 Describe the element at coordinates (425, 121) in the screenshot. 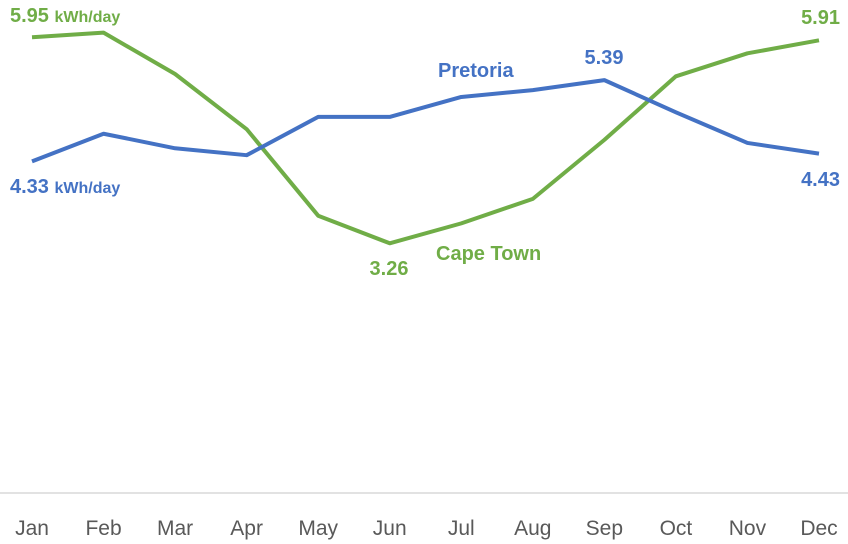

I see `series-line-pretoria` at that location.